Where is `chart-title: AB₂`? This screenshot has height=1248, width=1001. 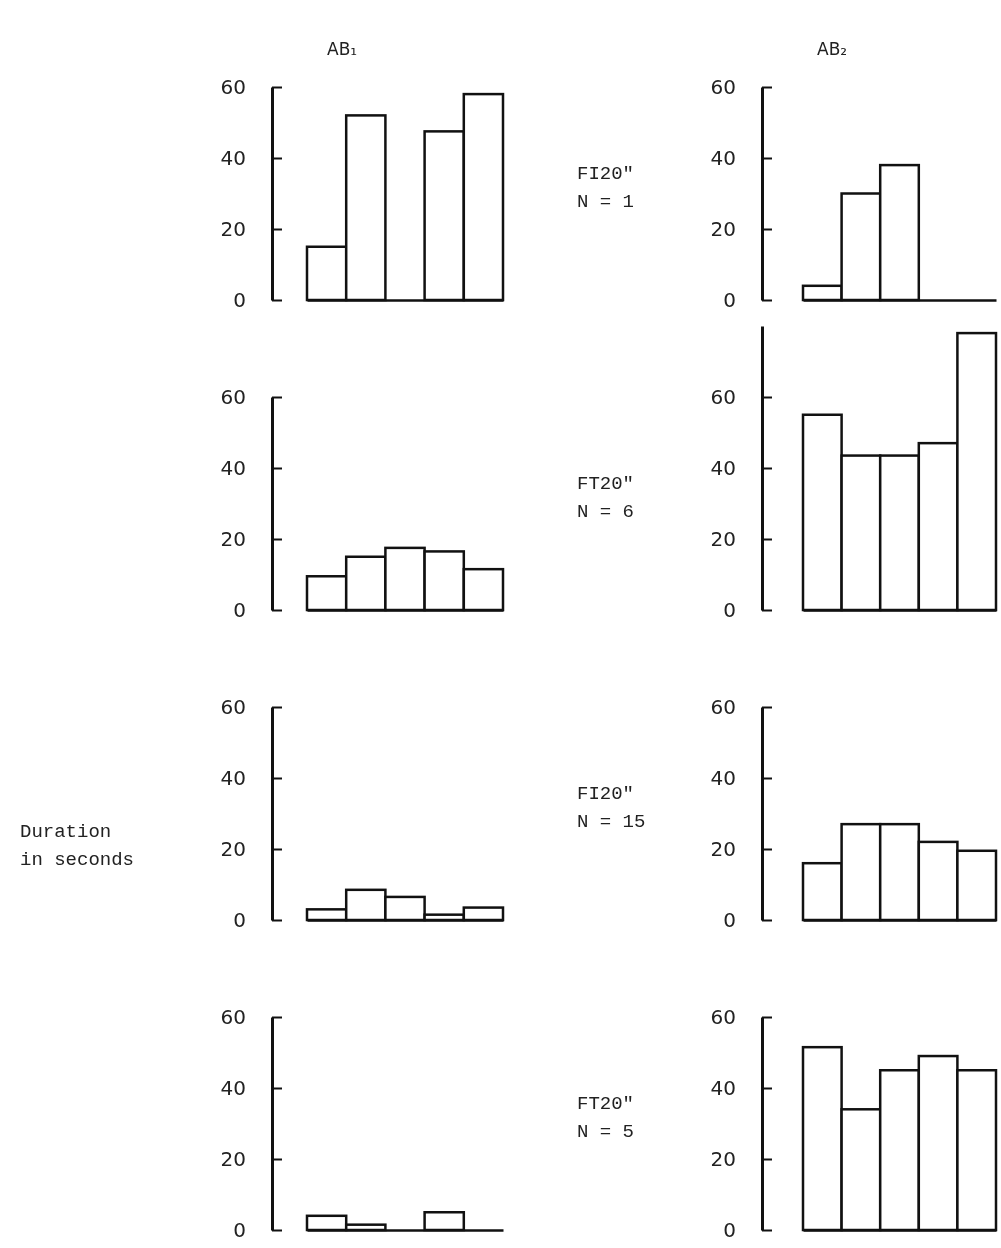
chart-title: AB₂ is located at coordinates (832, 49).